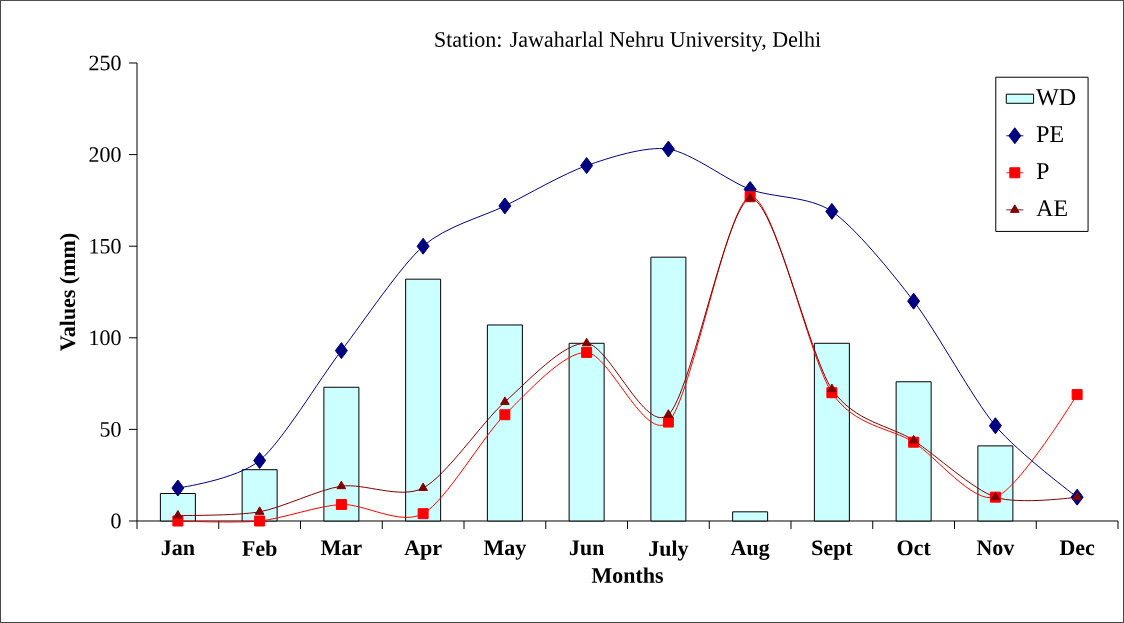  What do you see at coordinates (1077, 548) in the screenshot?
I see `x-tick-label: Dec` at bounding box center [1077, 548].